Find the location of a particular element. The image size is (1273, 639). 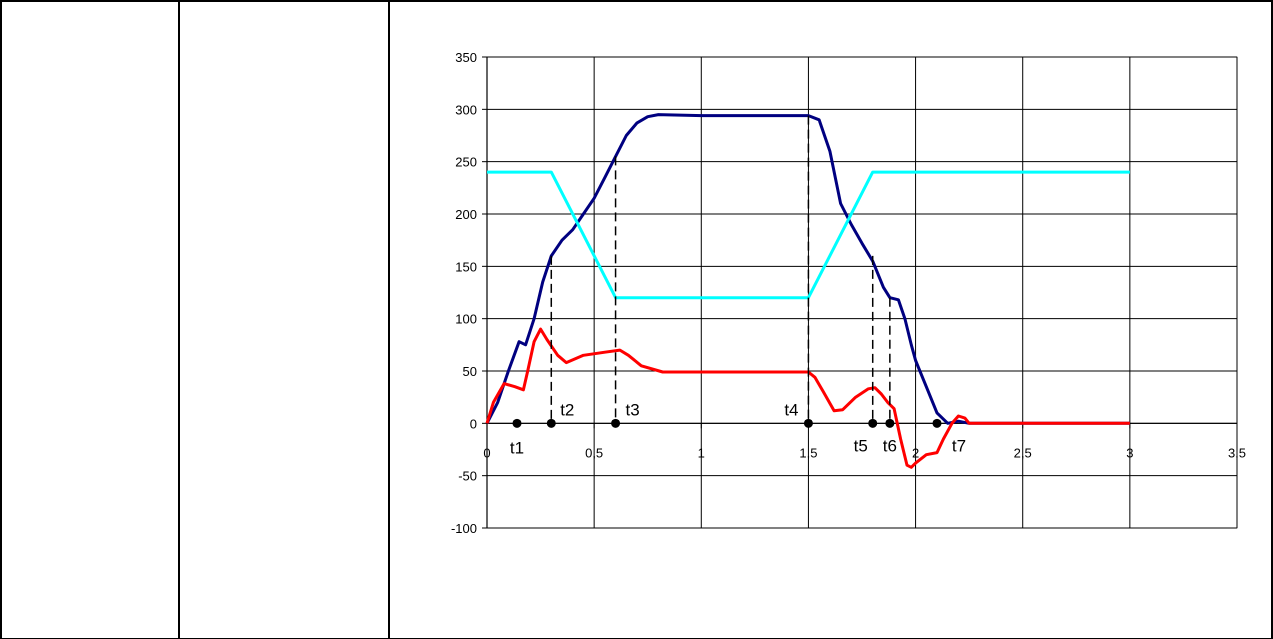

y-tick-label: 350 is located at coordinates (466, 57).